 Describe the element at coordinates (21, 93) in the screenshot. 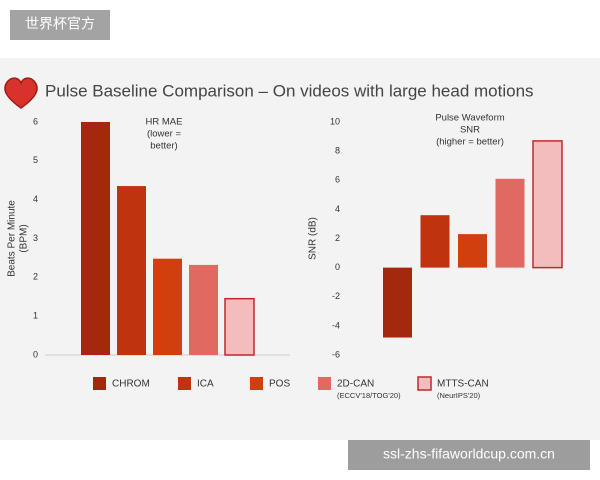

I see `heart-icon` at that location.